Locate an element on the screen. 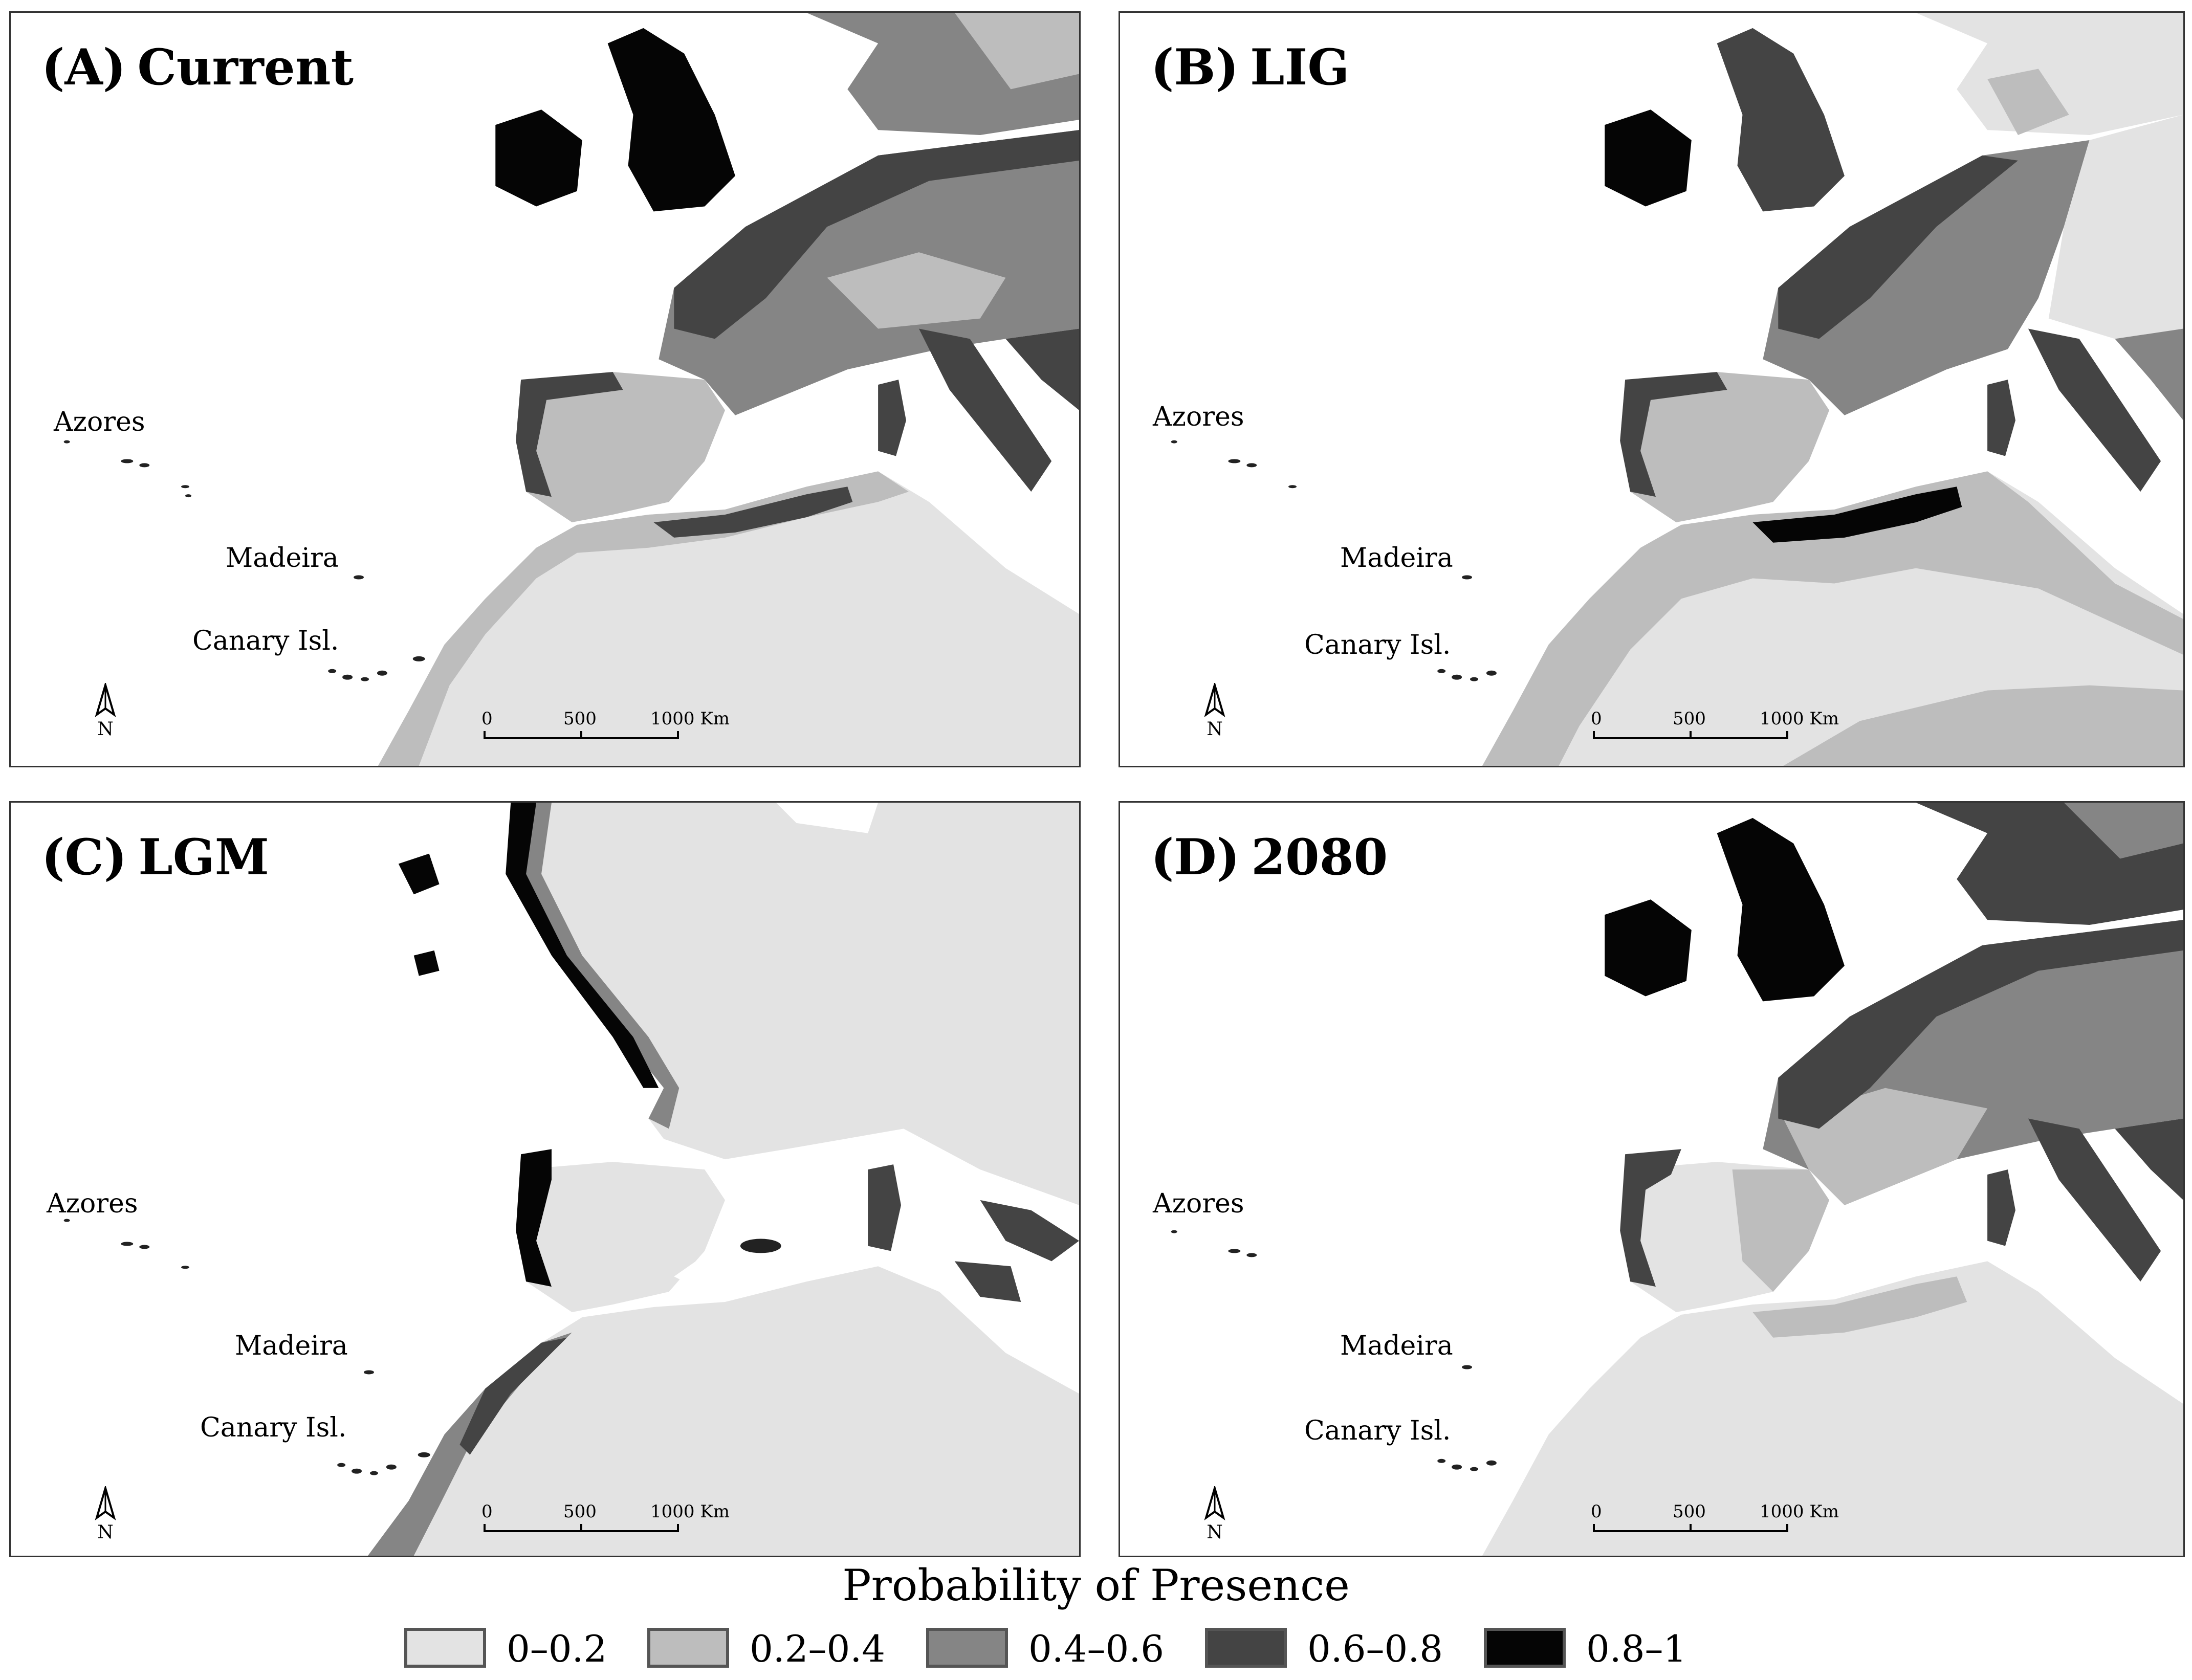 The width and height of the screenshot is (2192, 1680). legend-label: 0.8–1 is located at coordinates (1636, 1648).